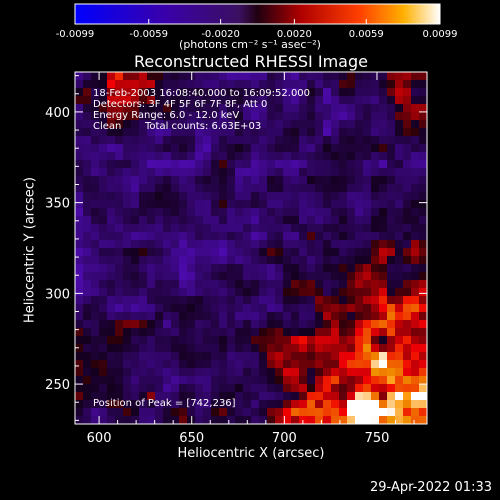  What do you see at coordinates (148, 34) in the screenshot?
I see `colorbar-tick-label: -0.0059` at bounding box center [148, 34].